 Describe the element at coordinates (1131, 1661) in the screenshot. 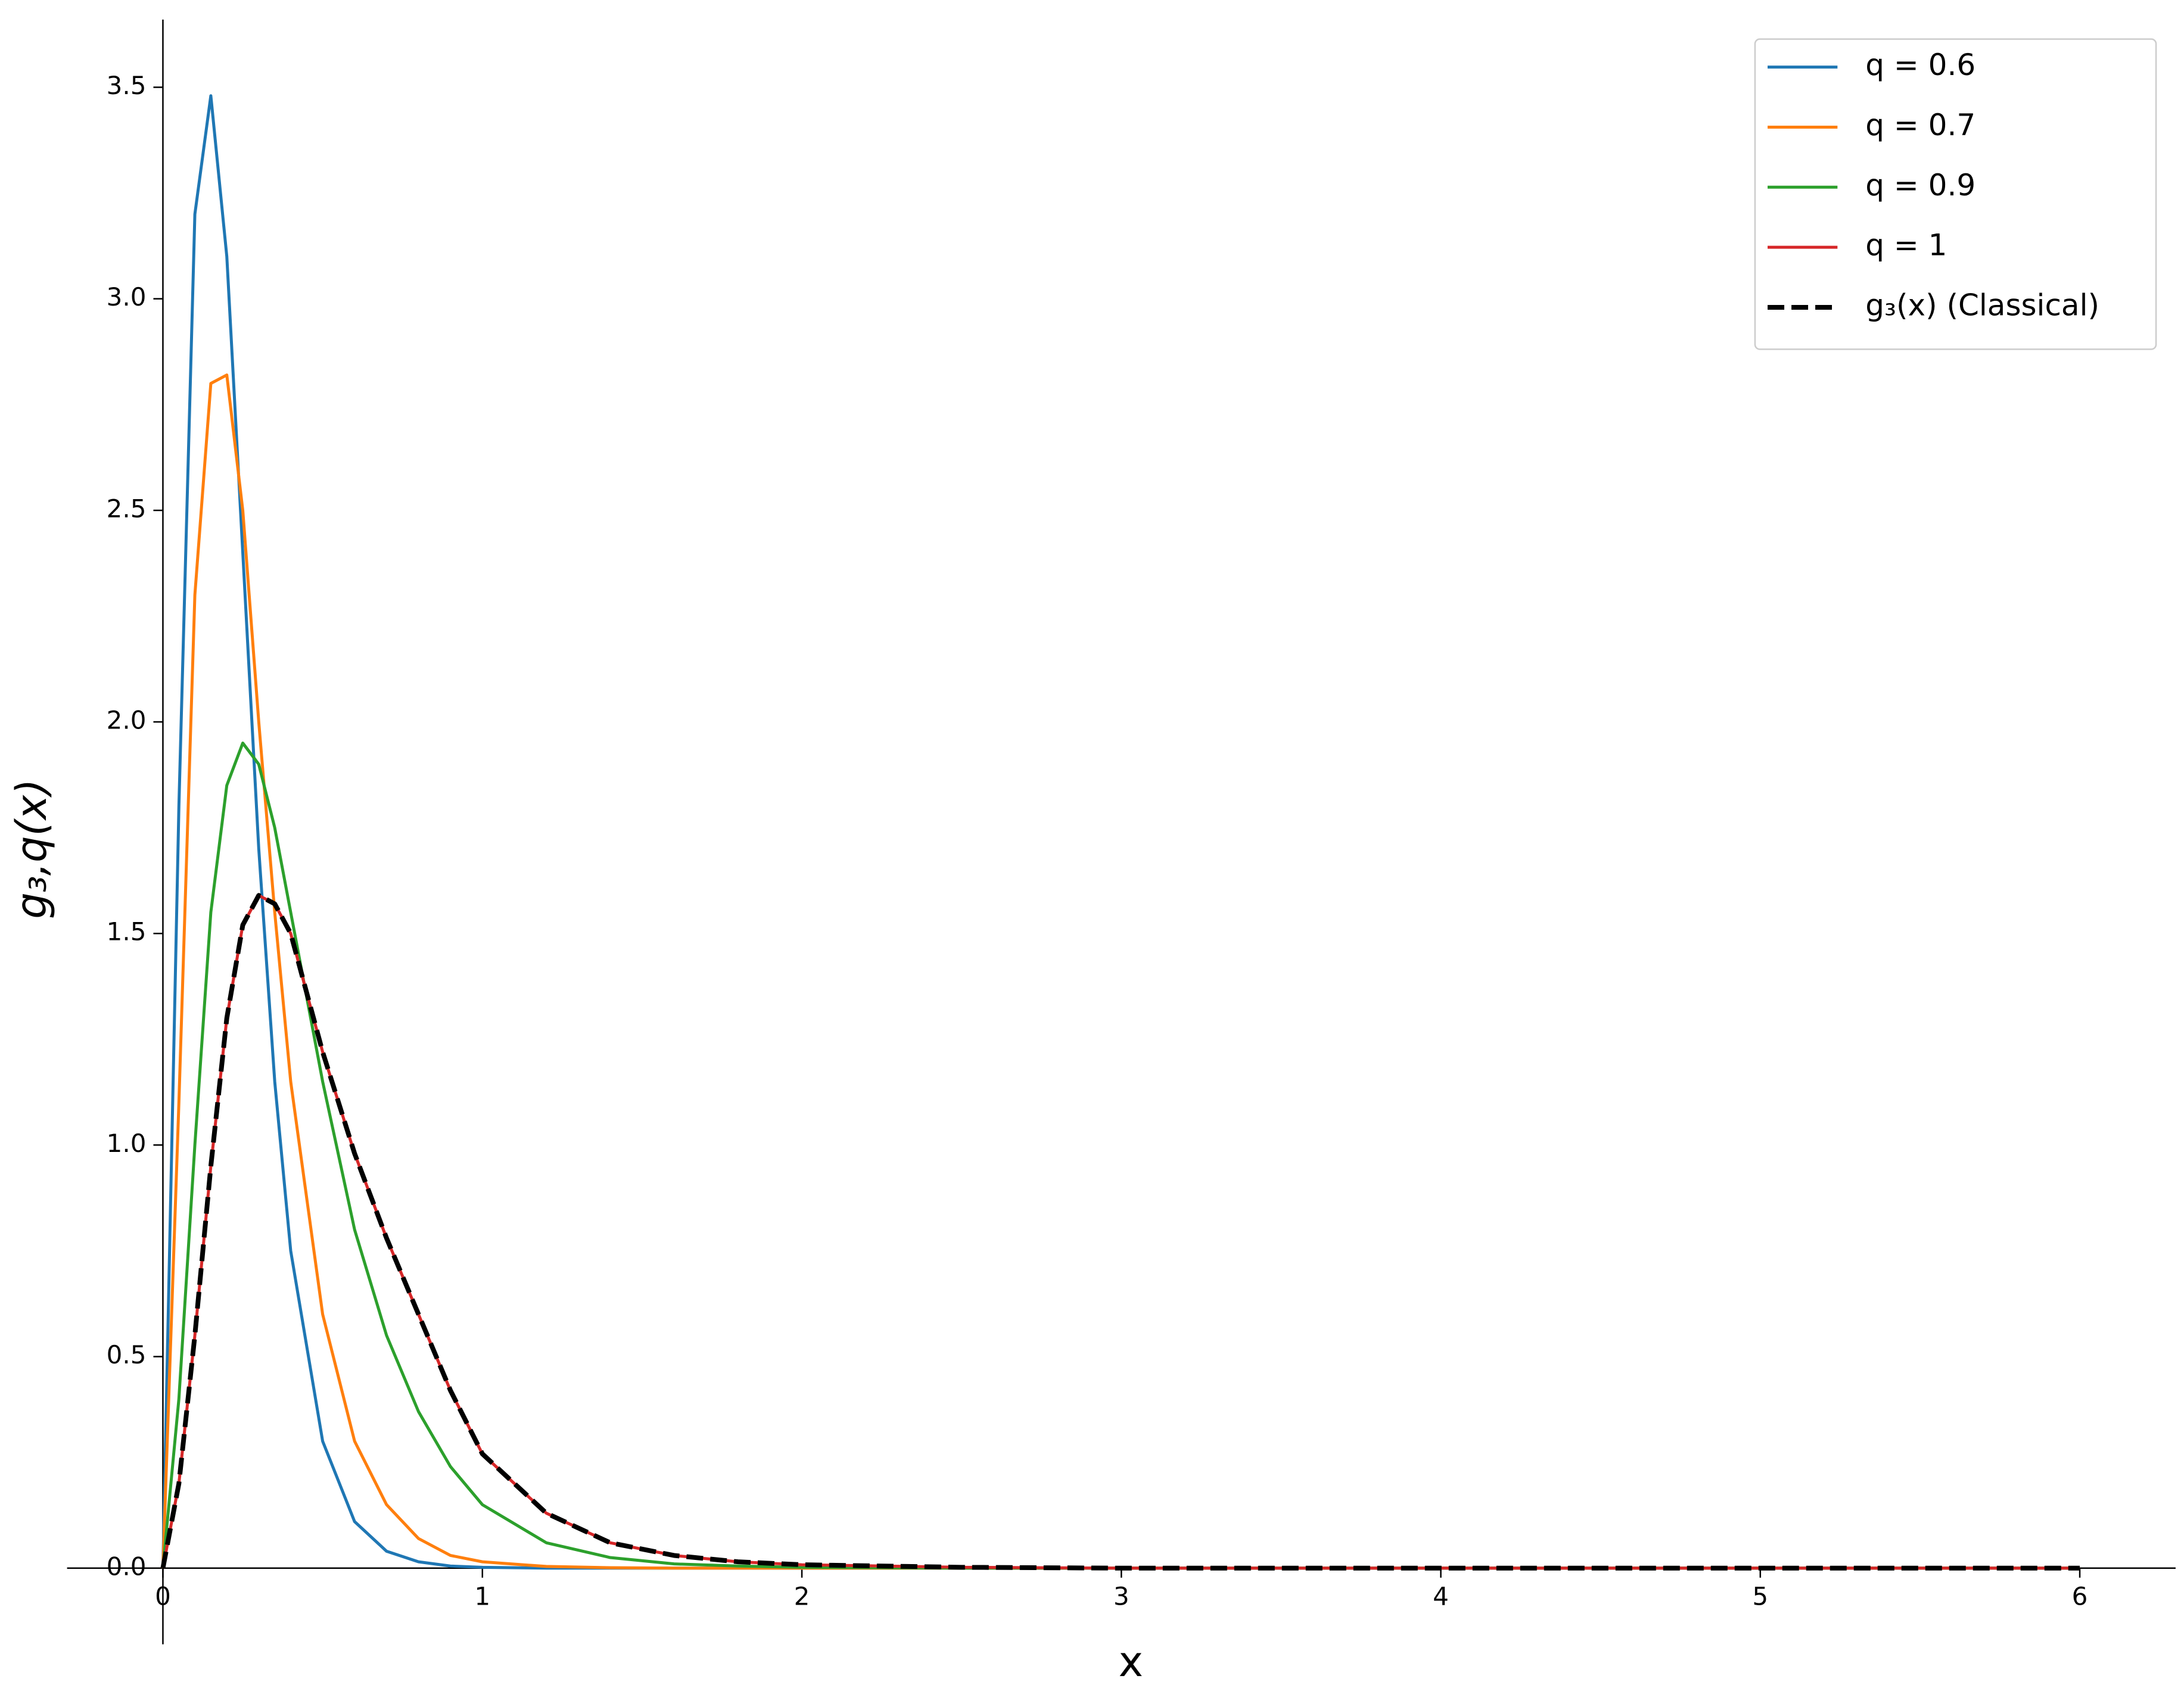

I see `x-axis-label: x` at that location.